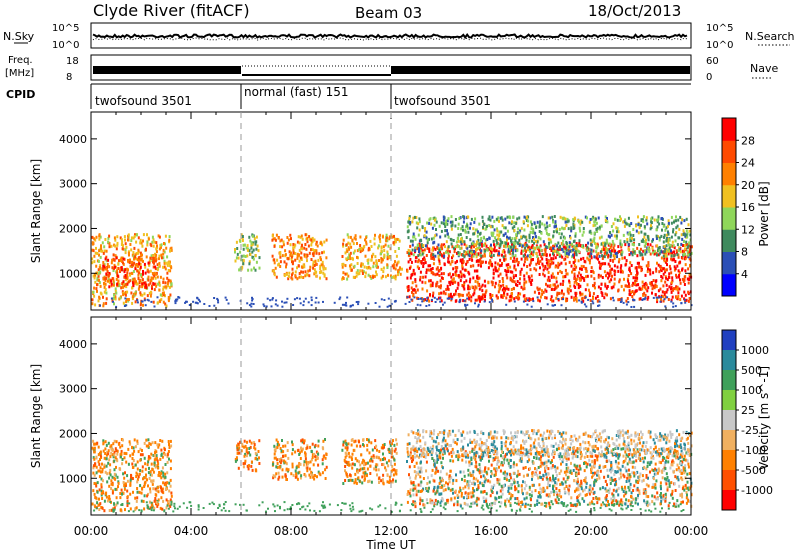 The height and width of the screenshot is (554, 800). Describe the element at coordinates (20, 60) in the screenshot. I see `freq-label: Freq.` at that location.